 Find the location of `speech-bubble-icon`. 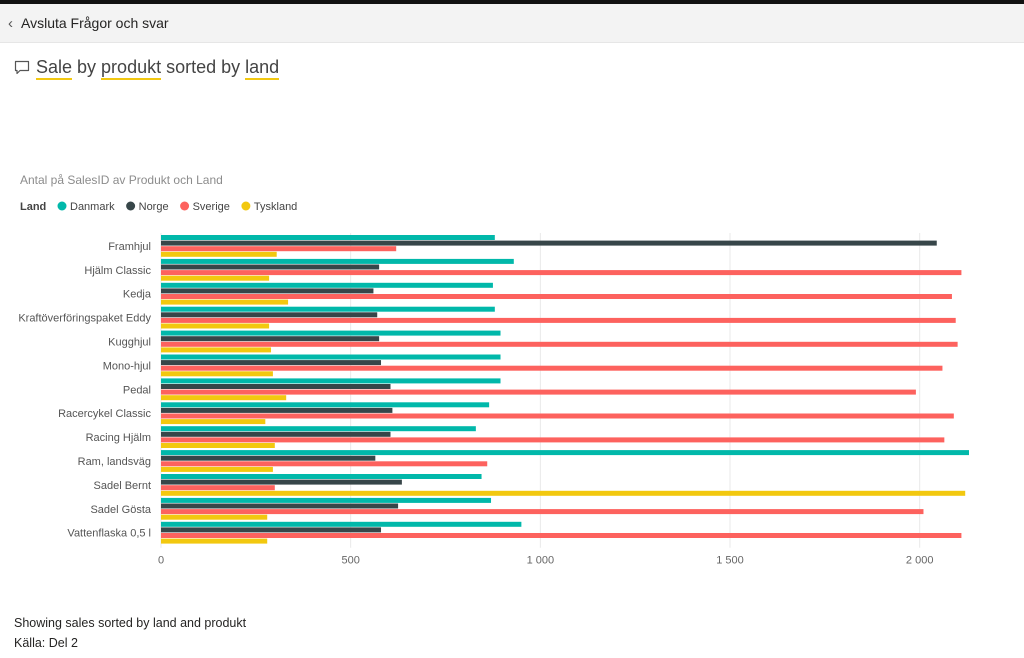

speech-bubble-icon is located at coordinates (22, 67).